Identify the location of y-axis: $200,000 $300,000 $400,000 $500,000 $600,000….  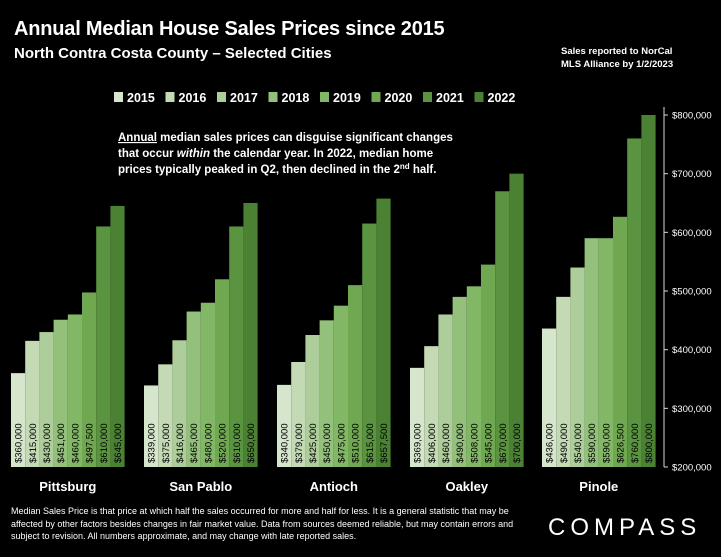
(687, 290).